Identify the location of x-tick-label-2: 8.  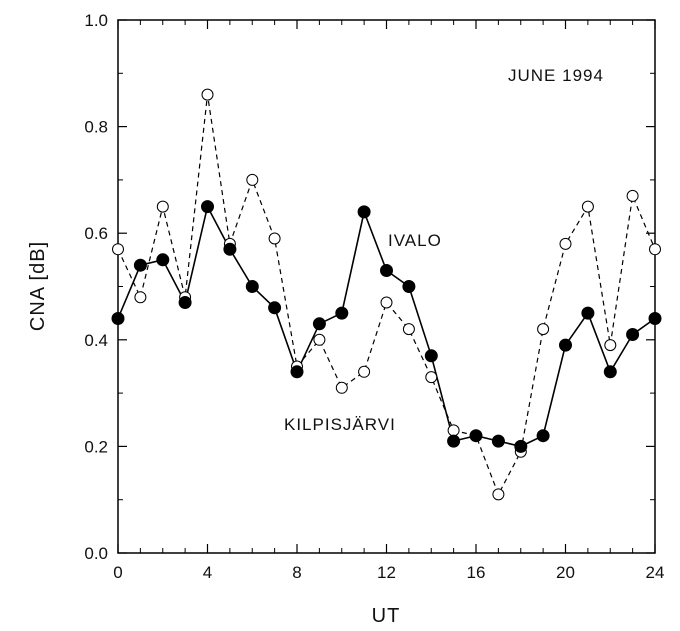
(296, 572).